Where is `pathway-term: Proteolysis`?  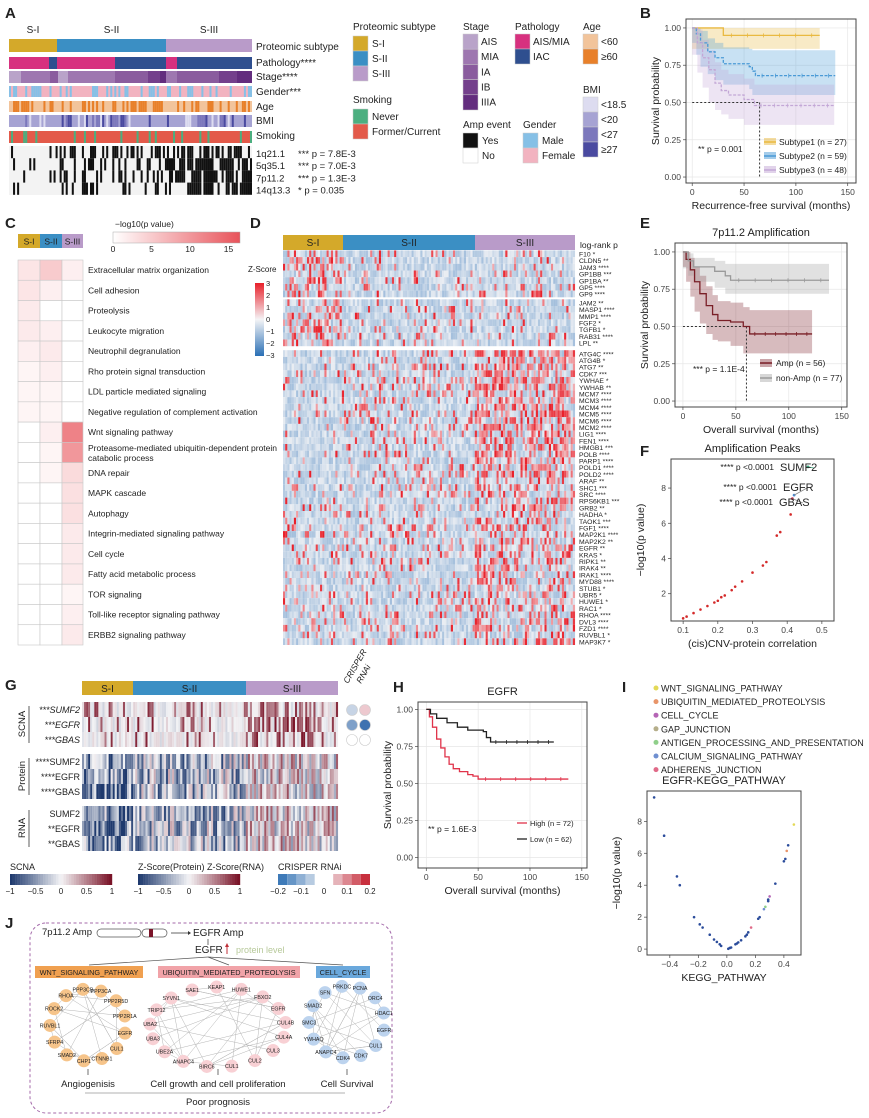 pathway-term: Proteolysis is located at coordinates (109, 311).